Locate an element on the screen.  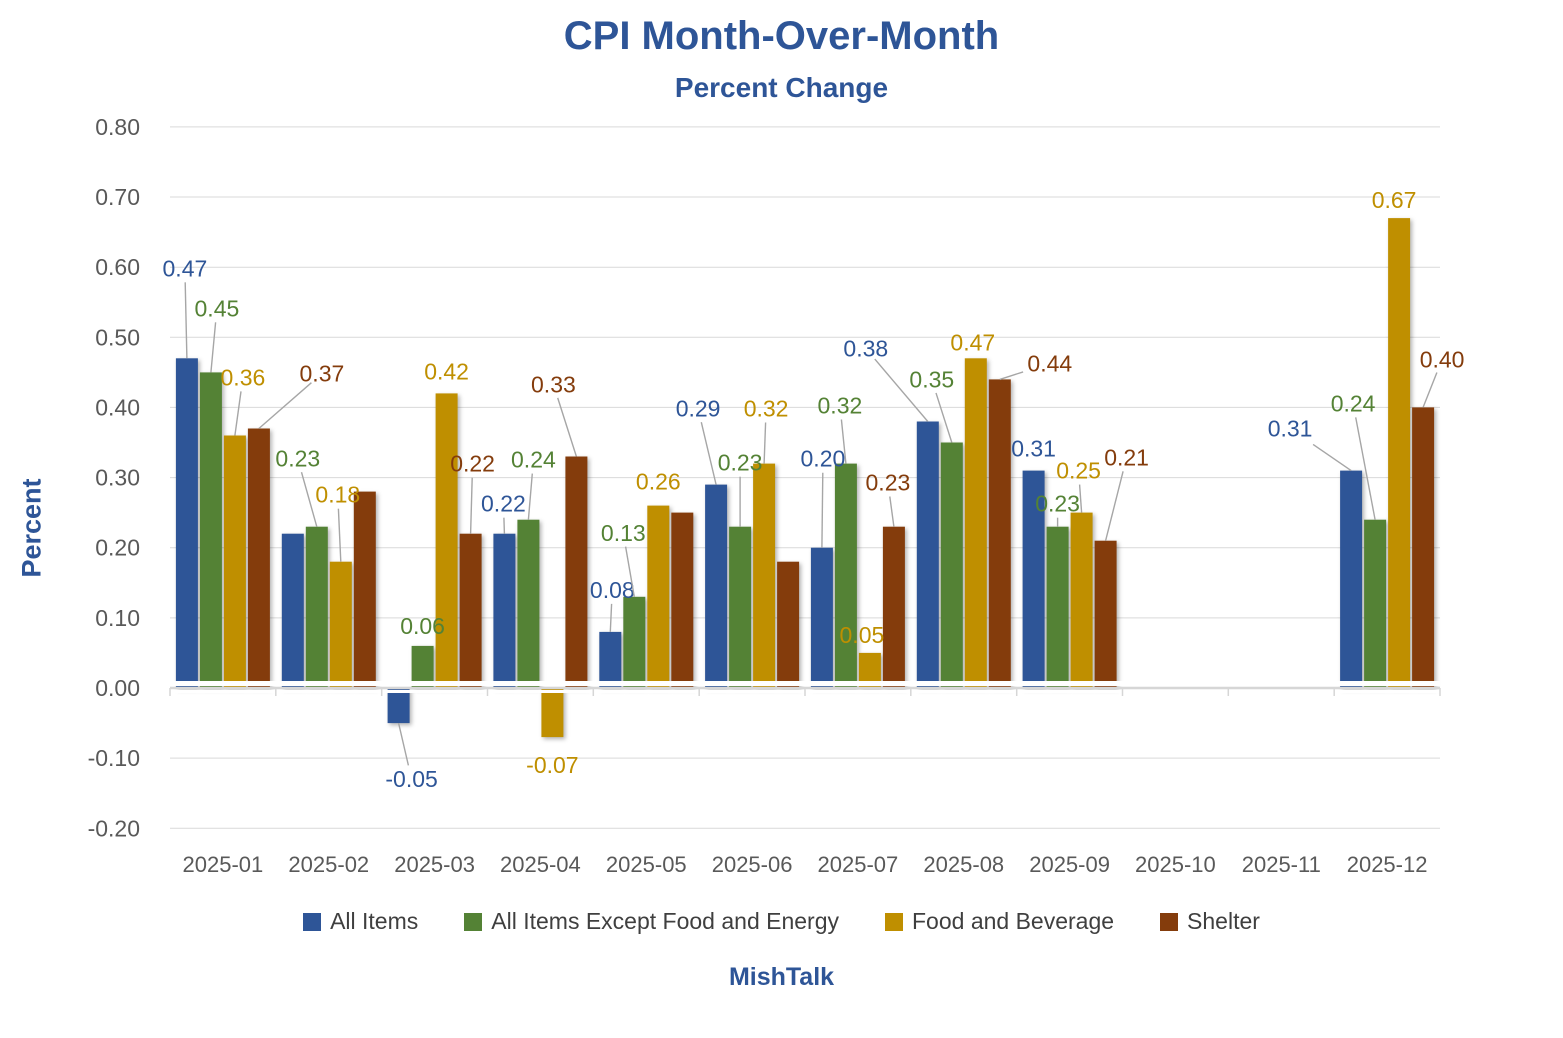
data-label-all-items-except-food-and-energy-2025-02: 0.23 is located at coordinates (297, 459).